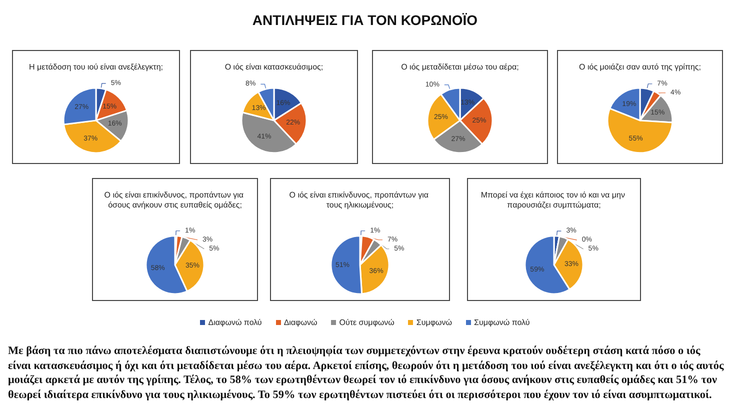 The height and width of the screenshot is (410, 730). Describe the element at coordinates (274, 67) in the screenshot. I see `chart-title: Ο ιός είναι κατασκευάσιμος;` at that location.